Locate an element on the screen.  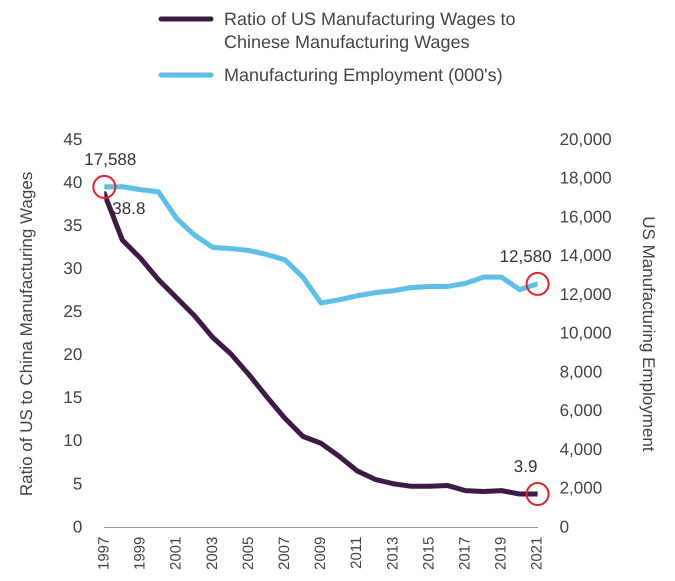
x-tick-label: 2003 is located at coordinates (212, 553).